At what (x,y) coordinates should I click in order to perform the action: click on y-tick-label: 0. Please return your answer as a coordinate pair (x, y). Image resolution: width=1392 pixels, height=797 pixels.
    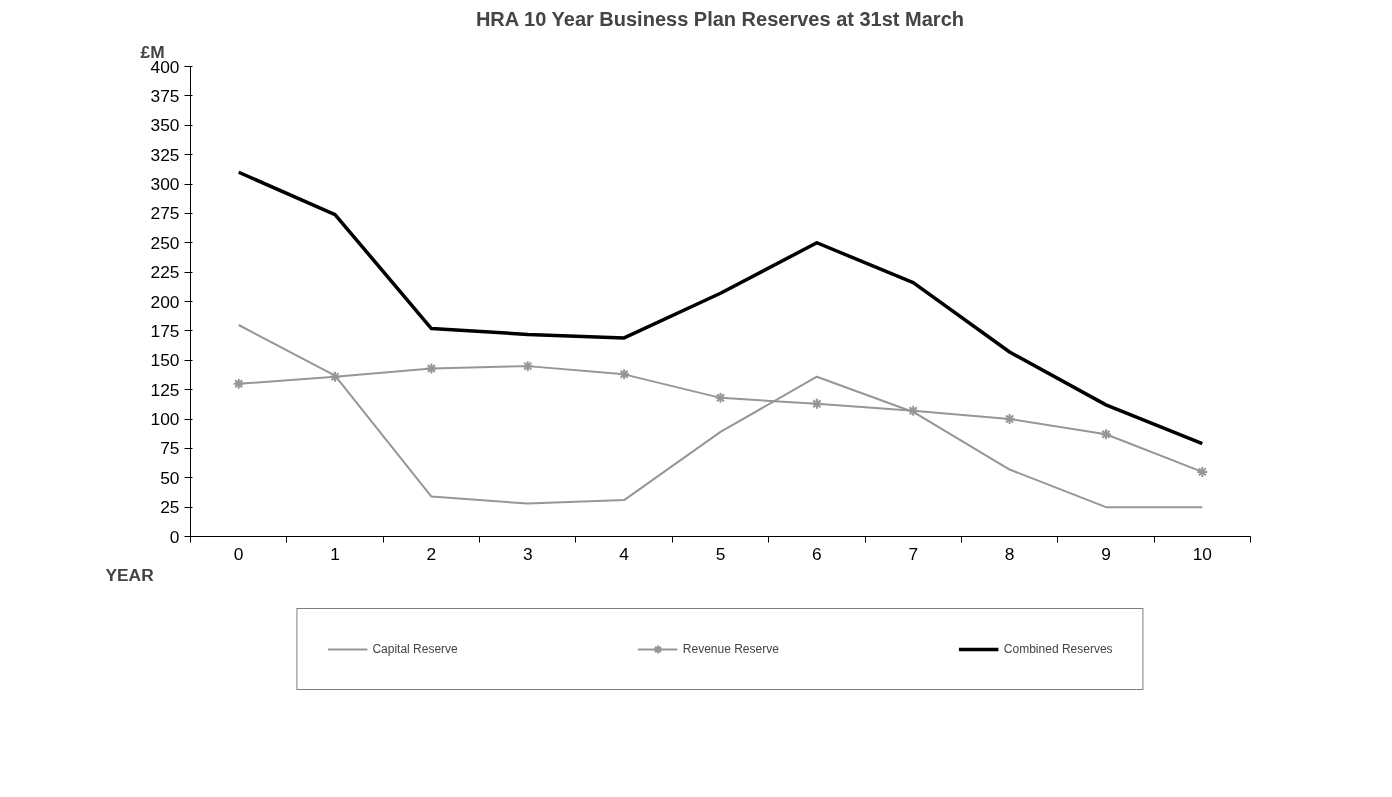
    Looking at the image, I should click on (174, 536).